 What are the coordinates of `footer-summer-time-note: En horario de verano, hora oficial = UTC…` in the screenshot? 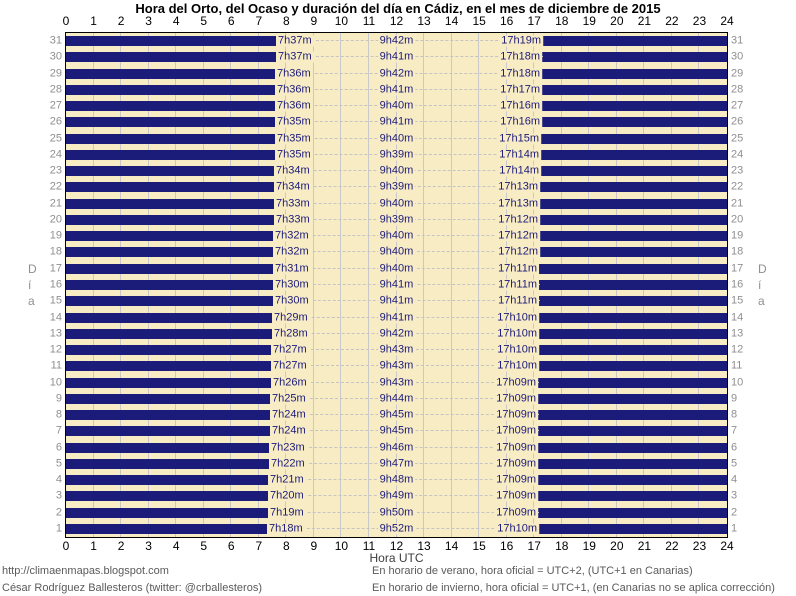 It's located at (532, 571).